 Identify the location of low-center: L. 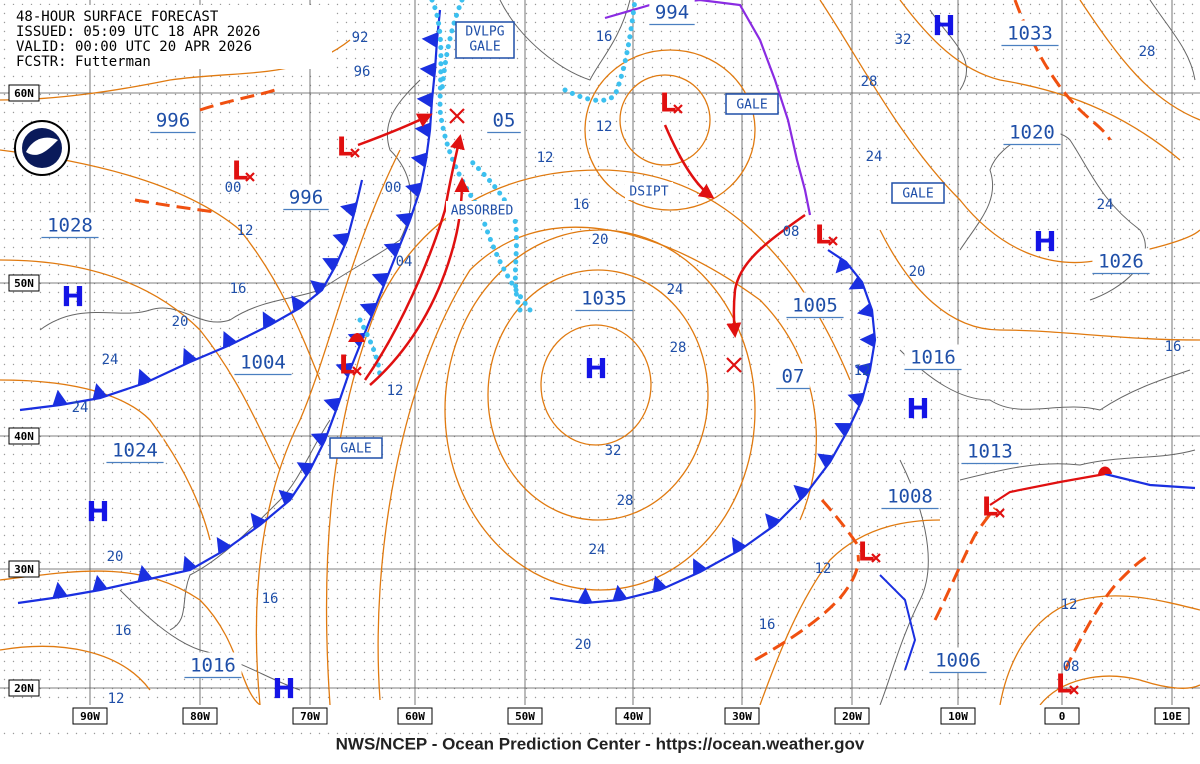
(668, 104).